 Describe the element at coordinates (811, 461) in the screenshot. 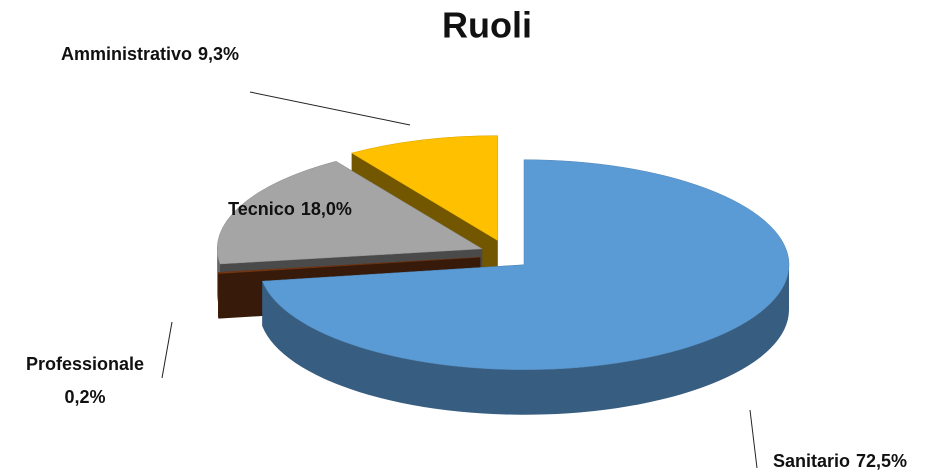

I see `category-label: Sanitario` at that location.